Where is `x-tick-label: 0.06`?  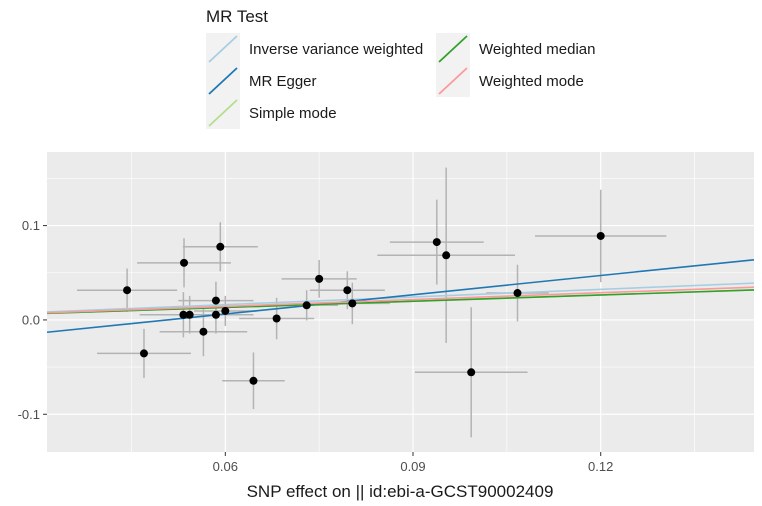 x-tick-label: 0.06 is located at coordinates (225, 466).